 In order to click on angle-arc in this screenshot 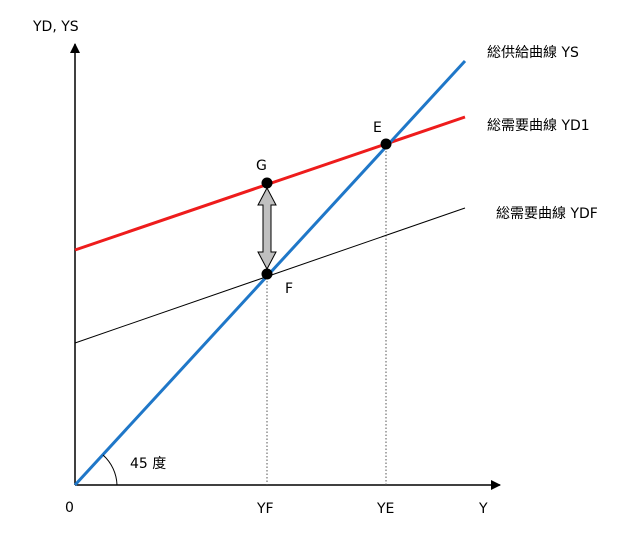, I will do `click(110, 470)`.